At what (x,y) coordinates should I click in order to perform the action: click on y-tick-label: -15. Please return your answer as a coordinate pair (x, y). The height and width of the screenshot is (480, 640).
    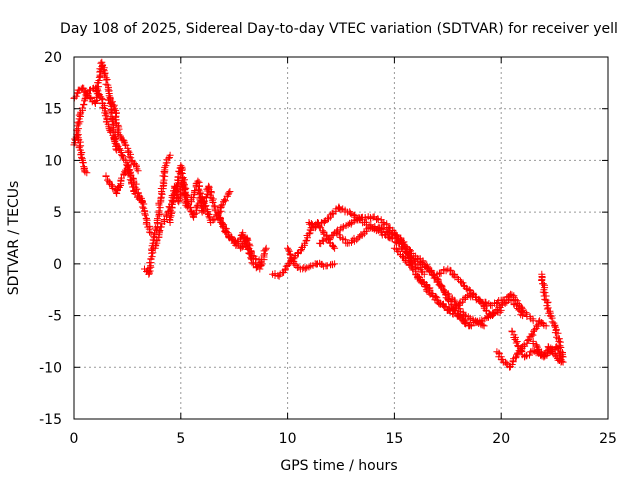
    Looking at the image, I should click on (50, 420).